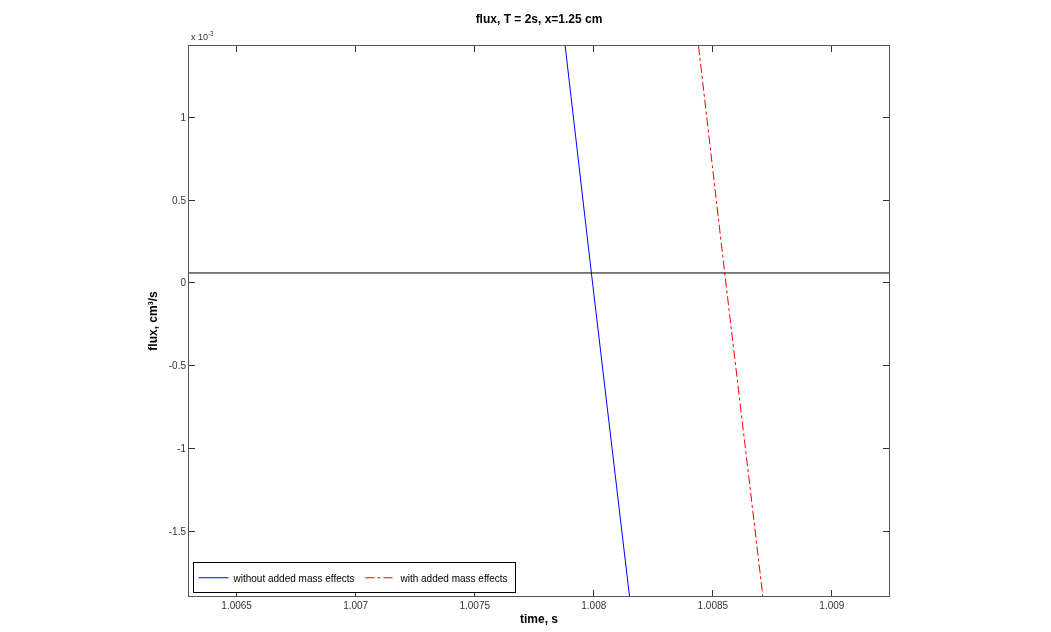 The height and width of the screenshot is (632, 1051). What do you see at coordinates (713, 605) in the screenshot?
I see `x-tick-label: 1.0085` at bounding box center [713, 605].